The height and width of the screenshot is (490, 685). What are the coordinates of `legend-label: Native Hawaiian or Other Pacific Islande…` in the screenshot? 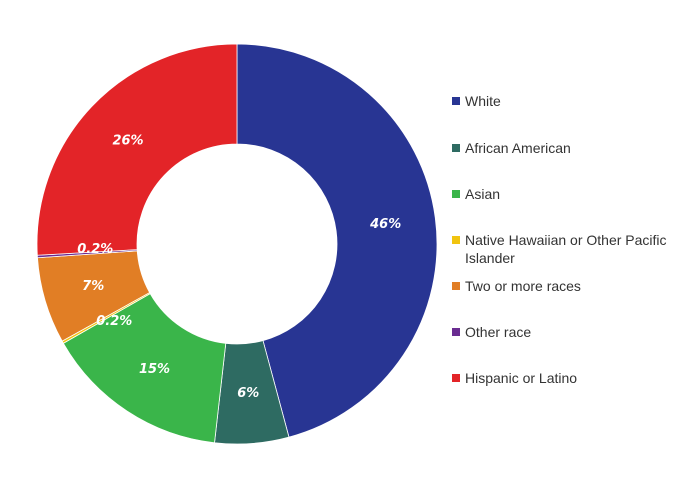 It's located at (566, 249).